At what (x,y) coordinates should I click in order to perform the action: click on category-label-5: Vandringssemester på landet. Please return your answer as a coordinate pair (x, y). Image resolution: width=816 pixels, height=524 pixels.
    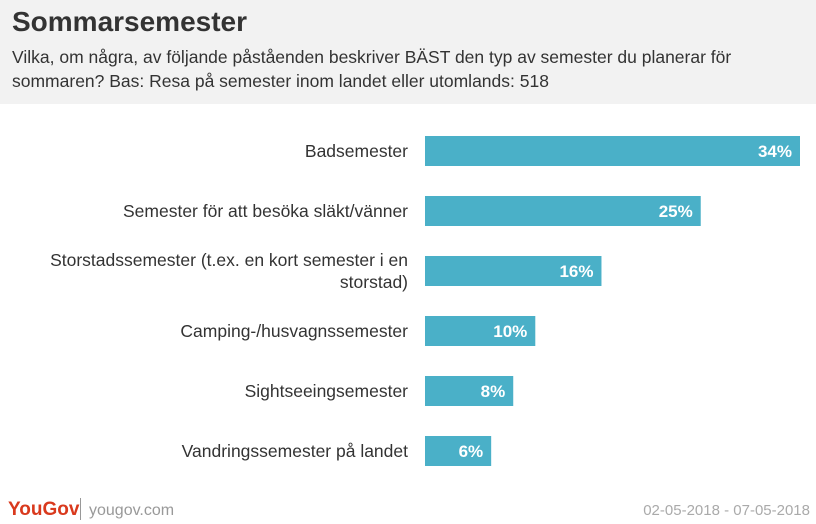
    Looking at the image, I should click on (295, 451).